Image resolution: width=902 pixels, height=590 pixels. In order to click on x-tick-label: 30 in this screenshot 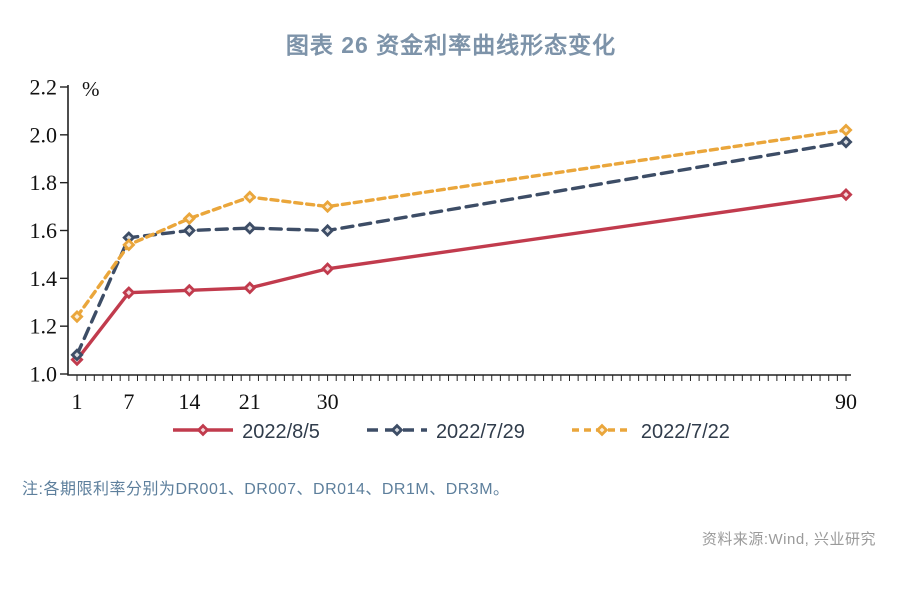, I will do `click(328, 401)`.